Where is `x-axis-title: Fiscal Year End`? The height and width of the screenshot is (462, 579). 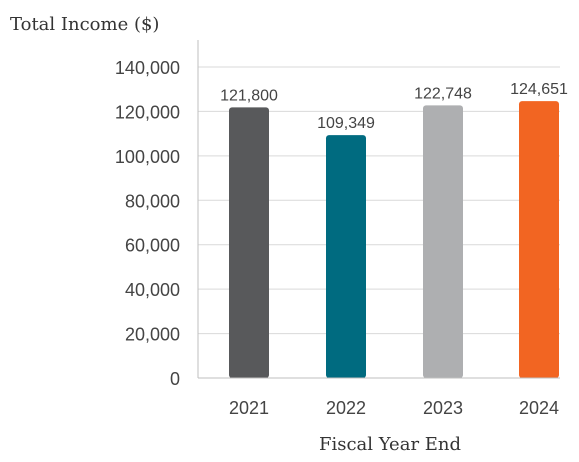 x-axis-title: Fiscal Year End is located at coordinates (390, 444).